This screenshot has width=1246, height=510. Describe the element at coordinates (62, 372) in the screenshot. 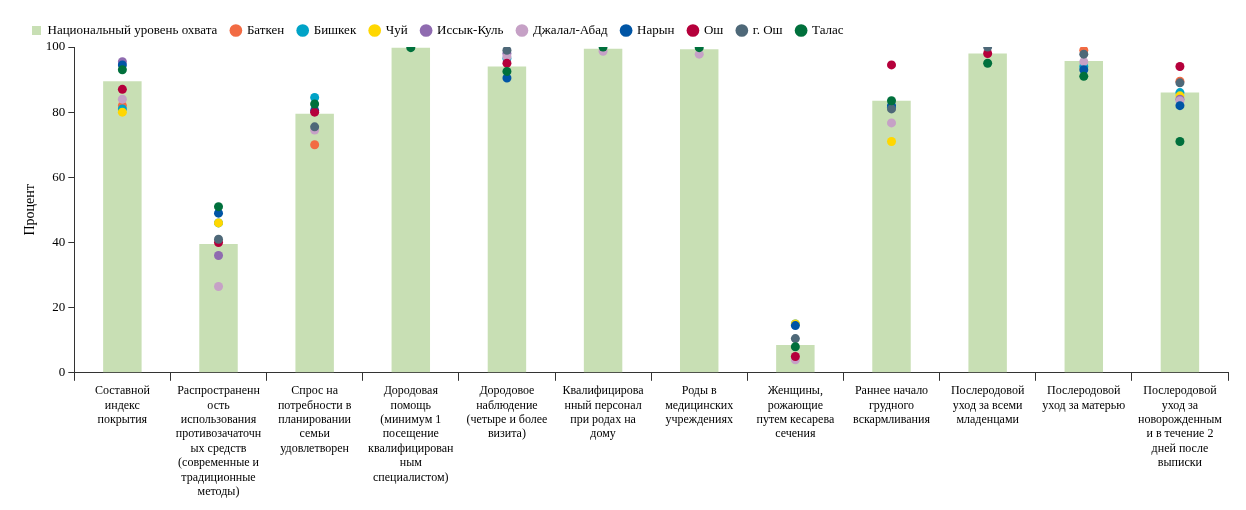

I see `y-tick-label: 0` at that location.